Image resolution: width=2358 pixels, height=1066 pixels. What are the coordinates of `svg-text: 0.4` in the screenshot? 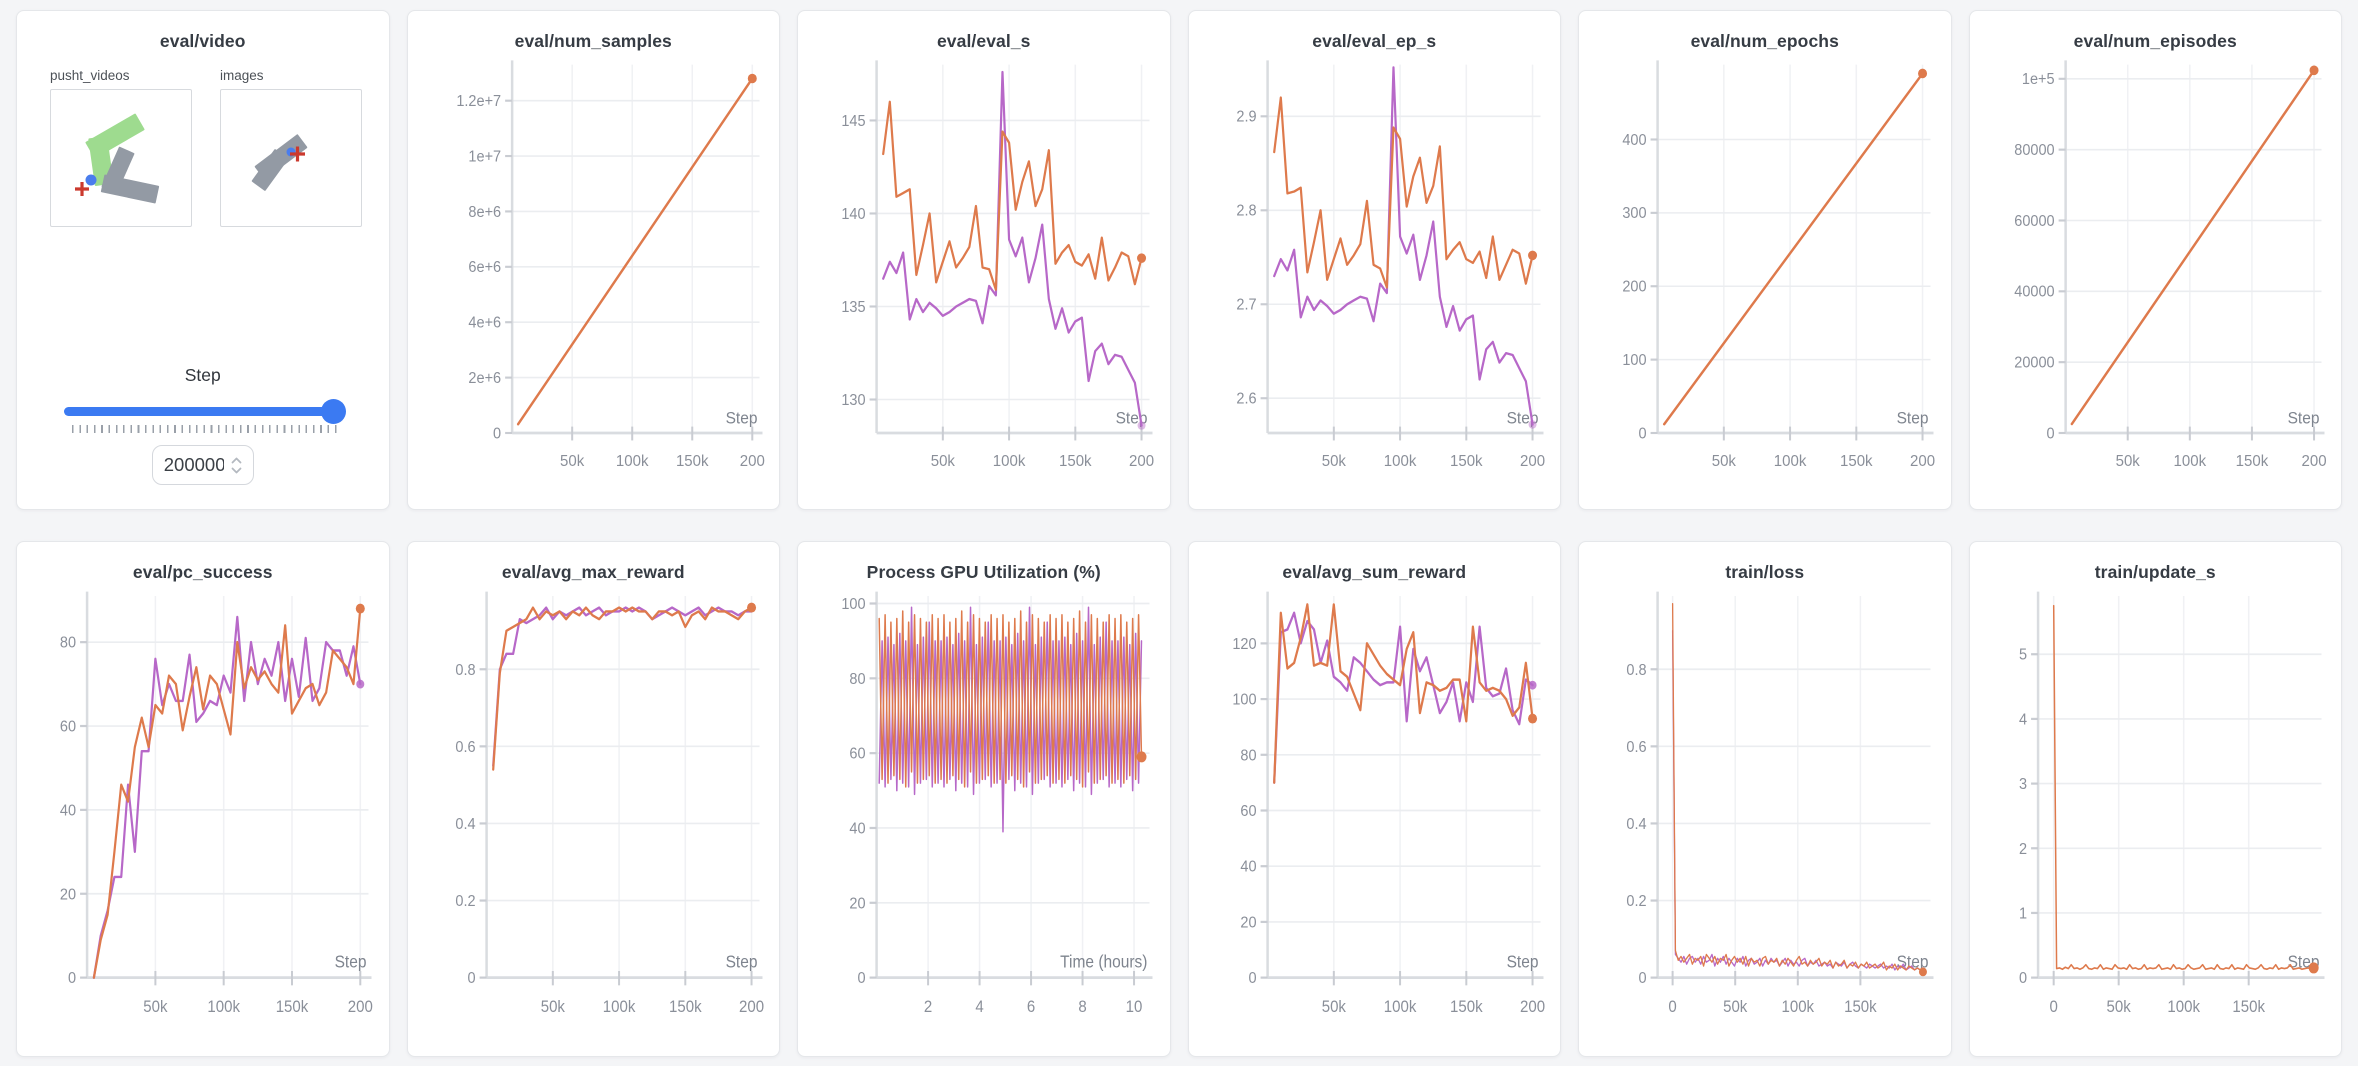 It's located at (465, 824).